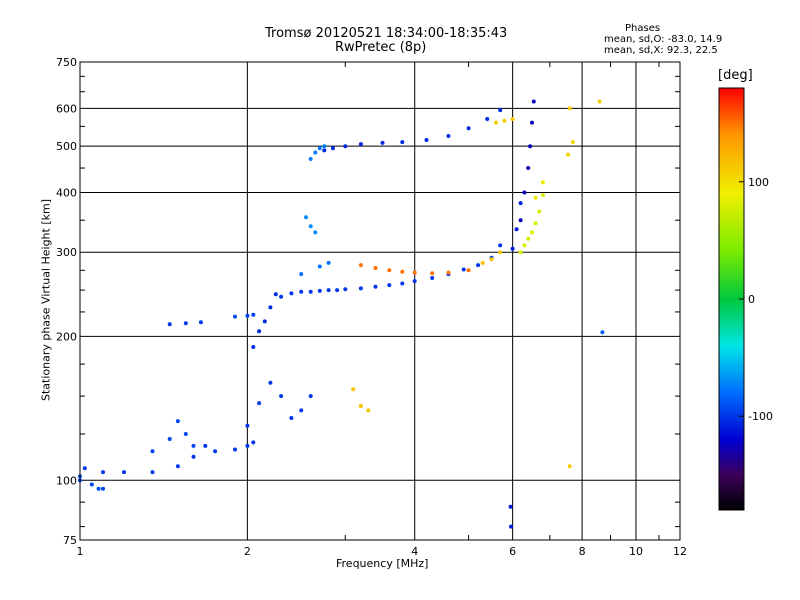  What do you see at coordinates (66, 108) in the screenshot?
I see `y-tick-label: 600` at bounding box center [66, 108].